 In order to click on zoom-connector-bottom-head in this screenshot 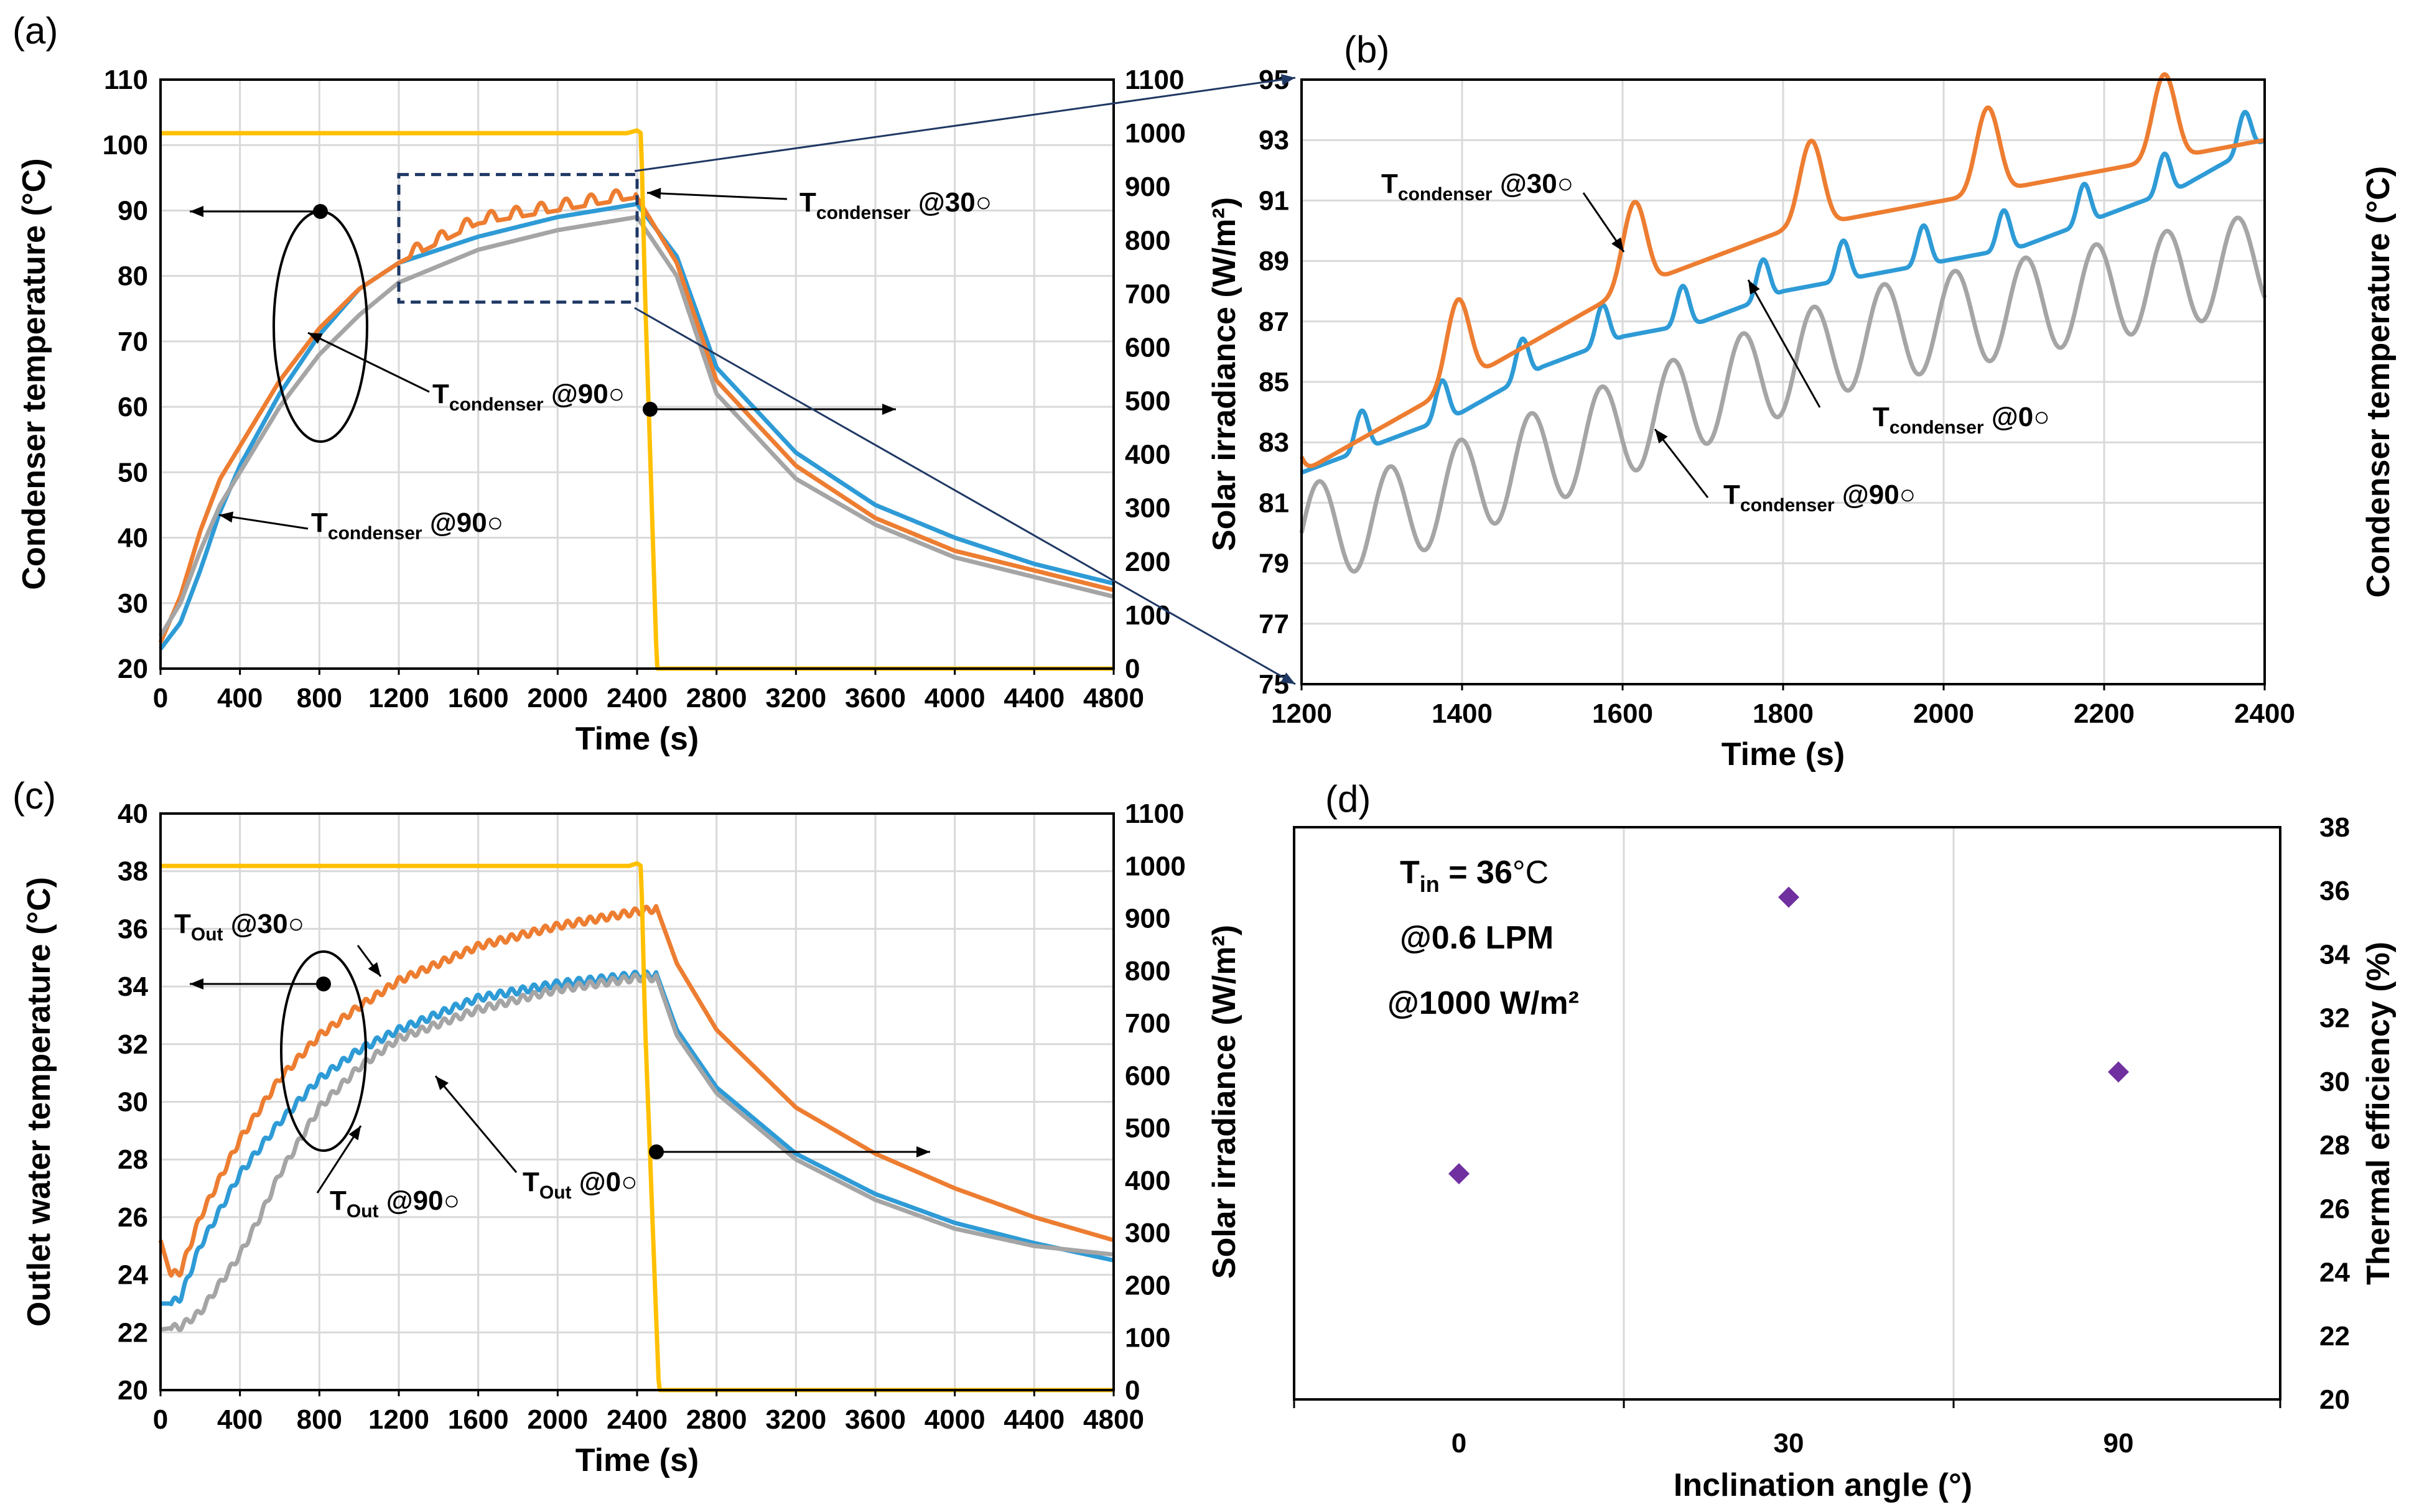, I will do `click(1287, 678)`.